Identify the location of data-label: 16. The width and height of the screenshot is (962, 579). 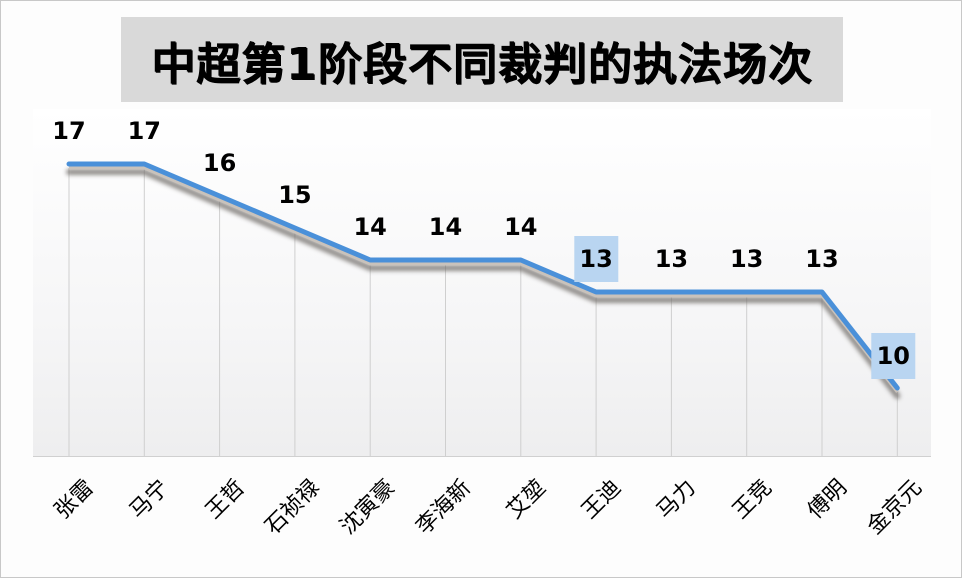
(219, 163).